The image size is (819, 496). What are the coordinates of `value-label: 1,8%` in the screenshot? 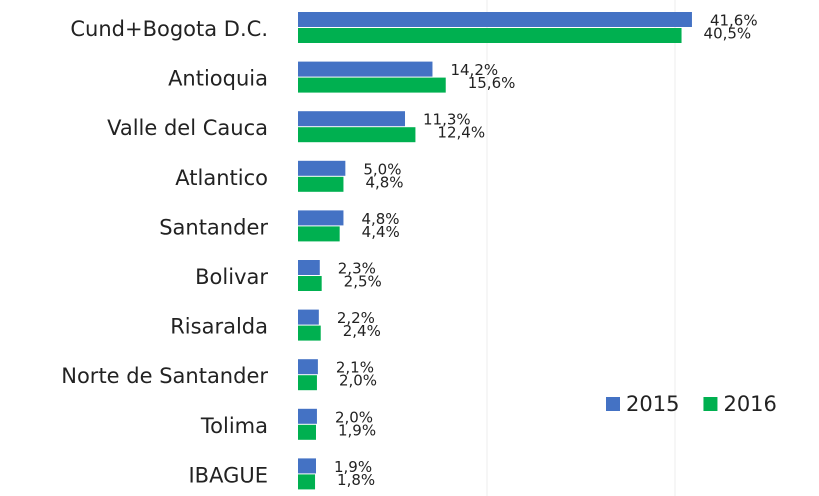 It's located at (356, 480).